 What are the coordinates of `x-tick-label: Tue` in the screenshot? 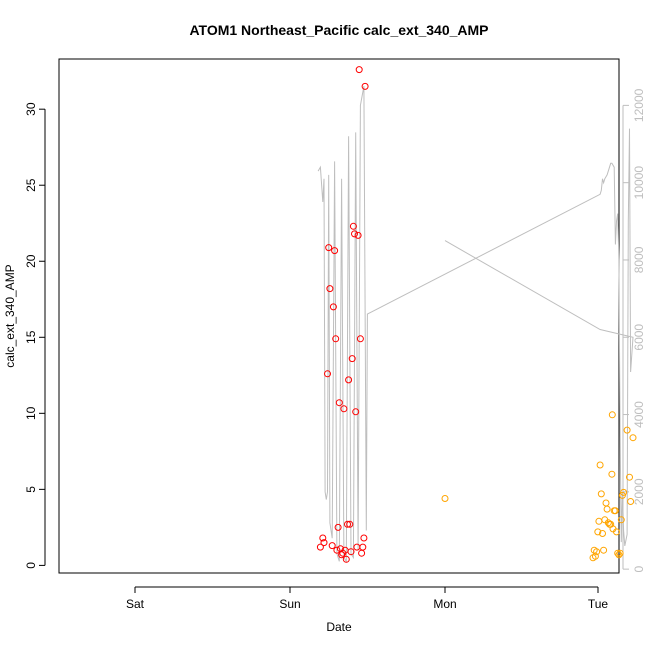 It's located at (598, 604).